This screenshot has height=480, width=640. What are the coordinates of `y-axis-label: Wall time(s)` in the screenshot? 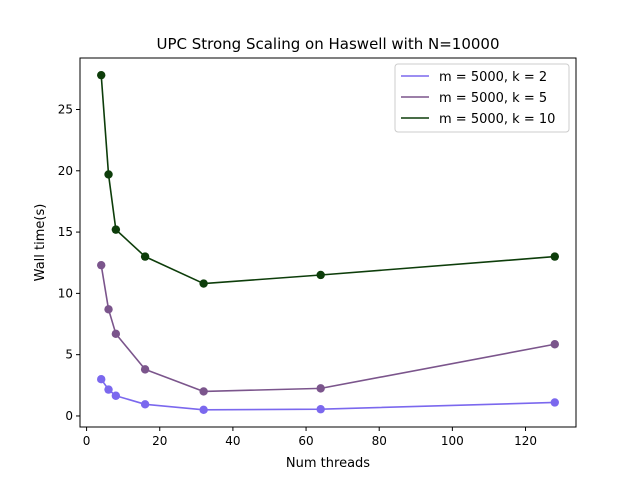 It's located at (40, 243).